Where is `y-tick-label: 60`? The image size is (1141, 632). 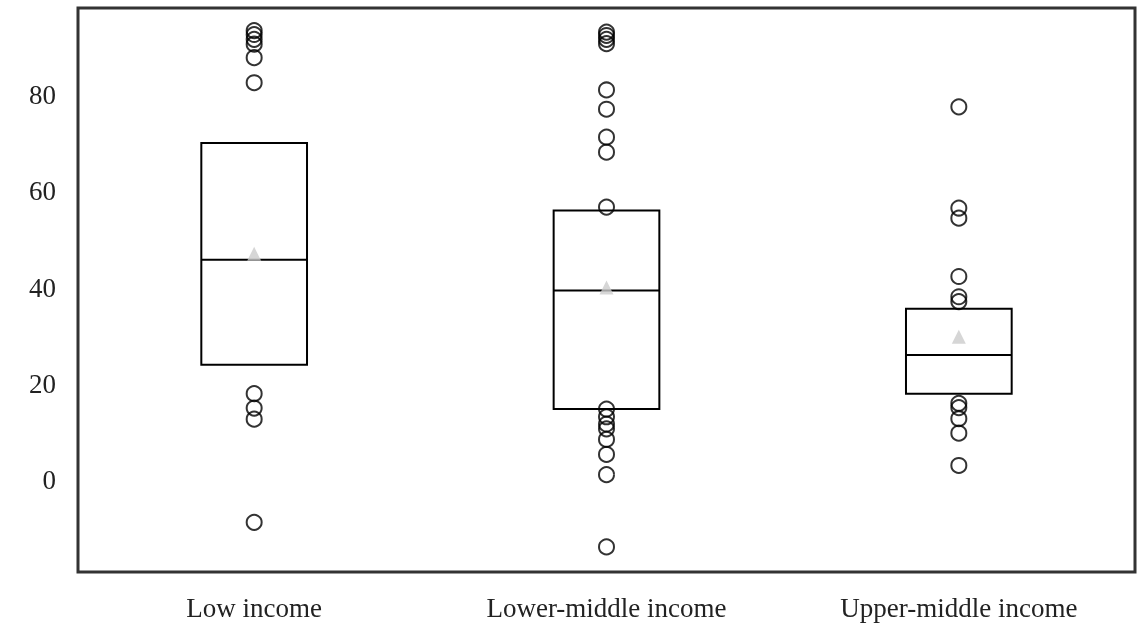 y-tick-label: 60 is located at coordinates (42, 191).